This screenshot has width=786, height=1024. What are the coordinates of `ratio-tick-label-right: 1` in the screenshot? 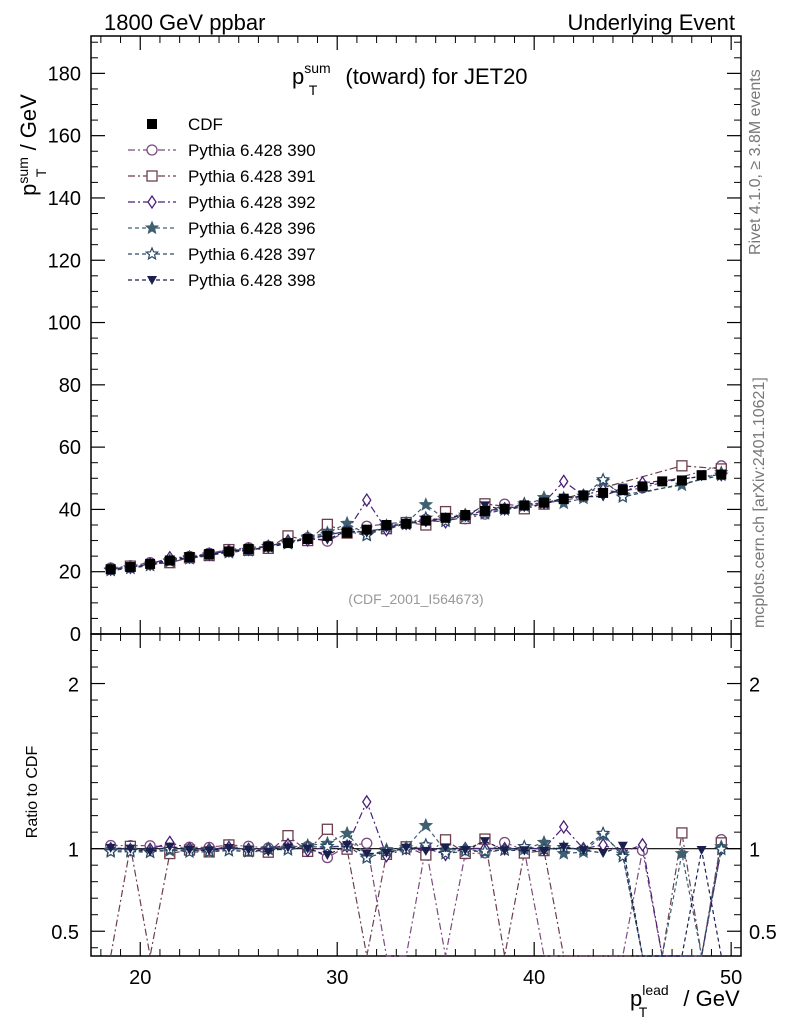 It's located at (754, 851).